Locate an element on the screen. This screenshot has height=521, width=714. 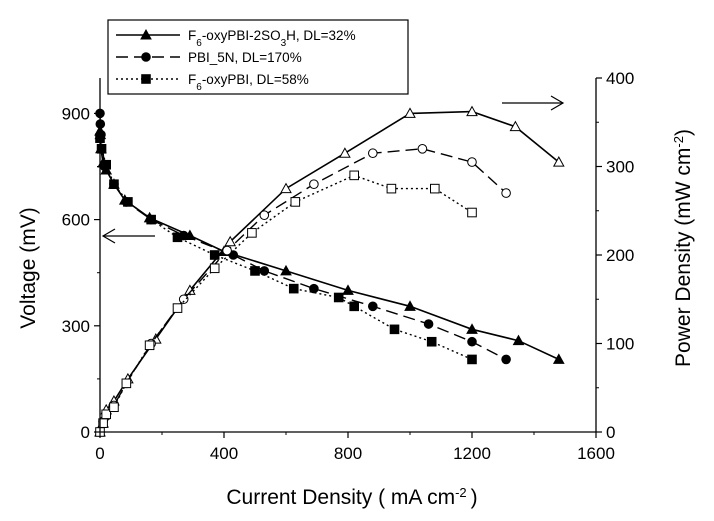
x-tick-label: 0 is located at coordinates (99, 453).